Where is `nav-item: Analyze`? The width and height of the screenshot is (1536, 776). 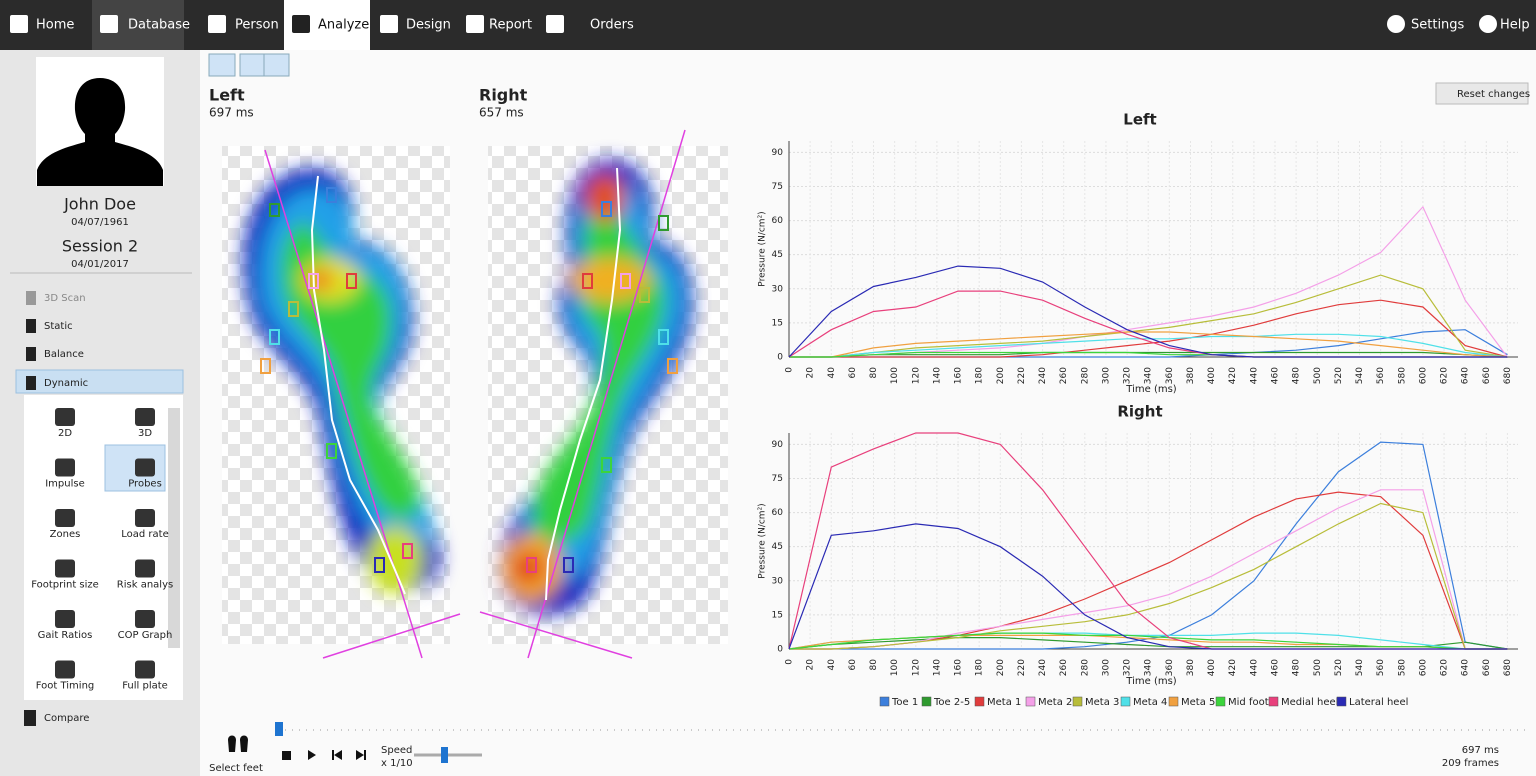
nav-item: Analyze is located at coordinates (343, 25).